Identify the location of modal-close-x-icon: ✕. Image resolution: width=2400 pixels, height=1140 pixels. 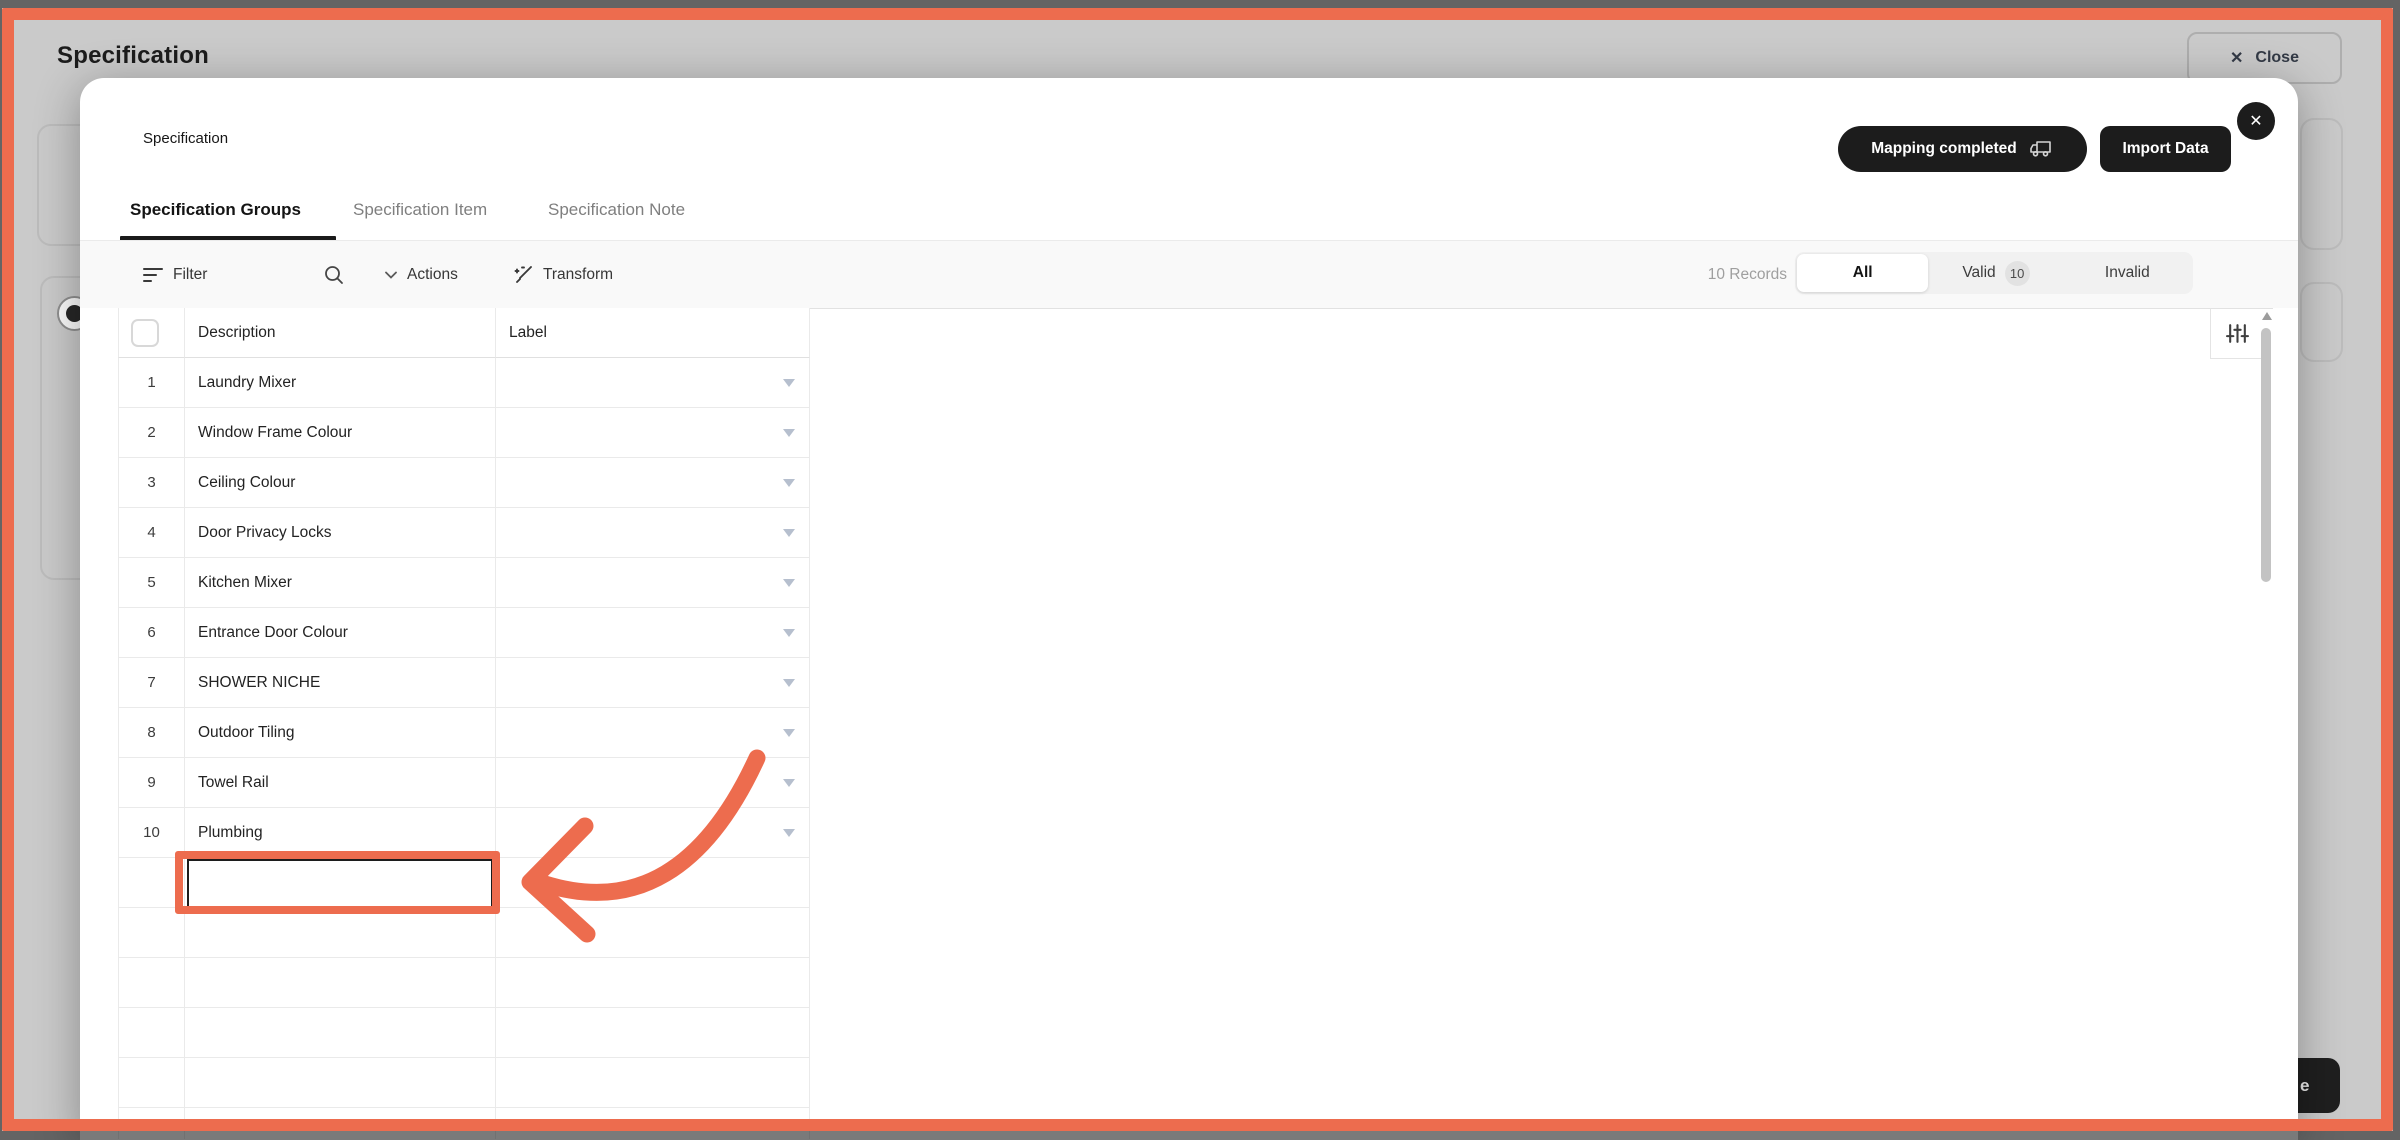
(2256, 121).